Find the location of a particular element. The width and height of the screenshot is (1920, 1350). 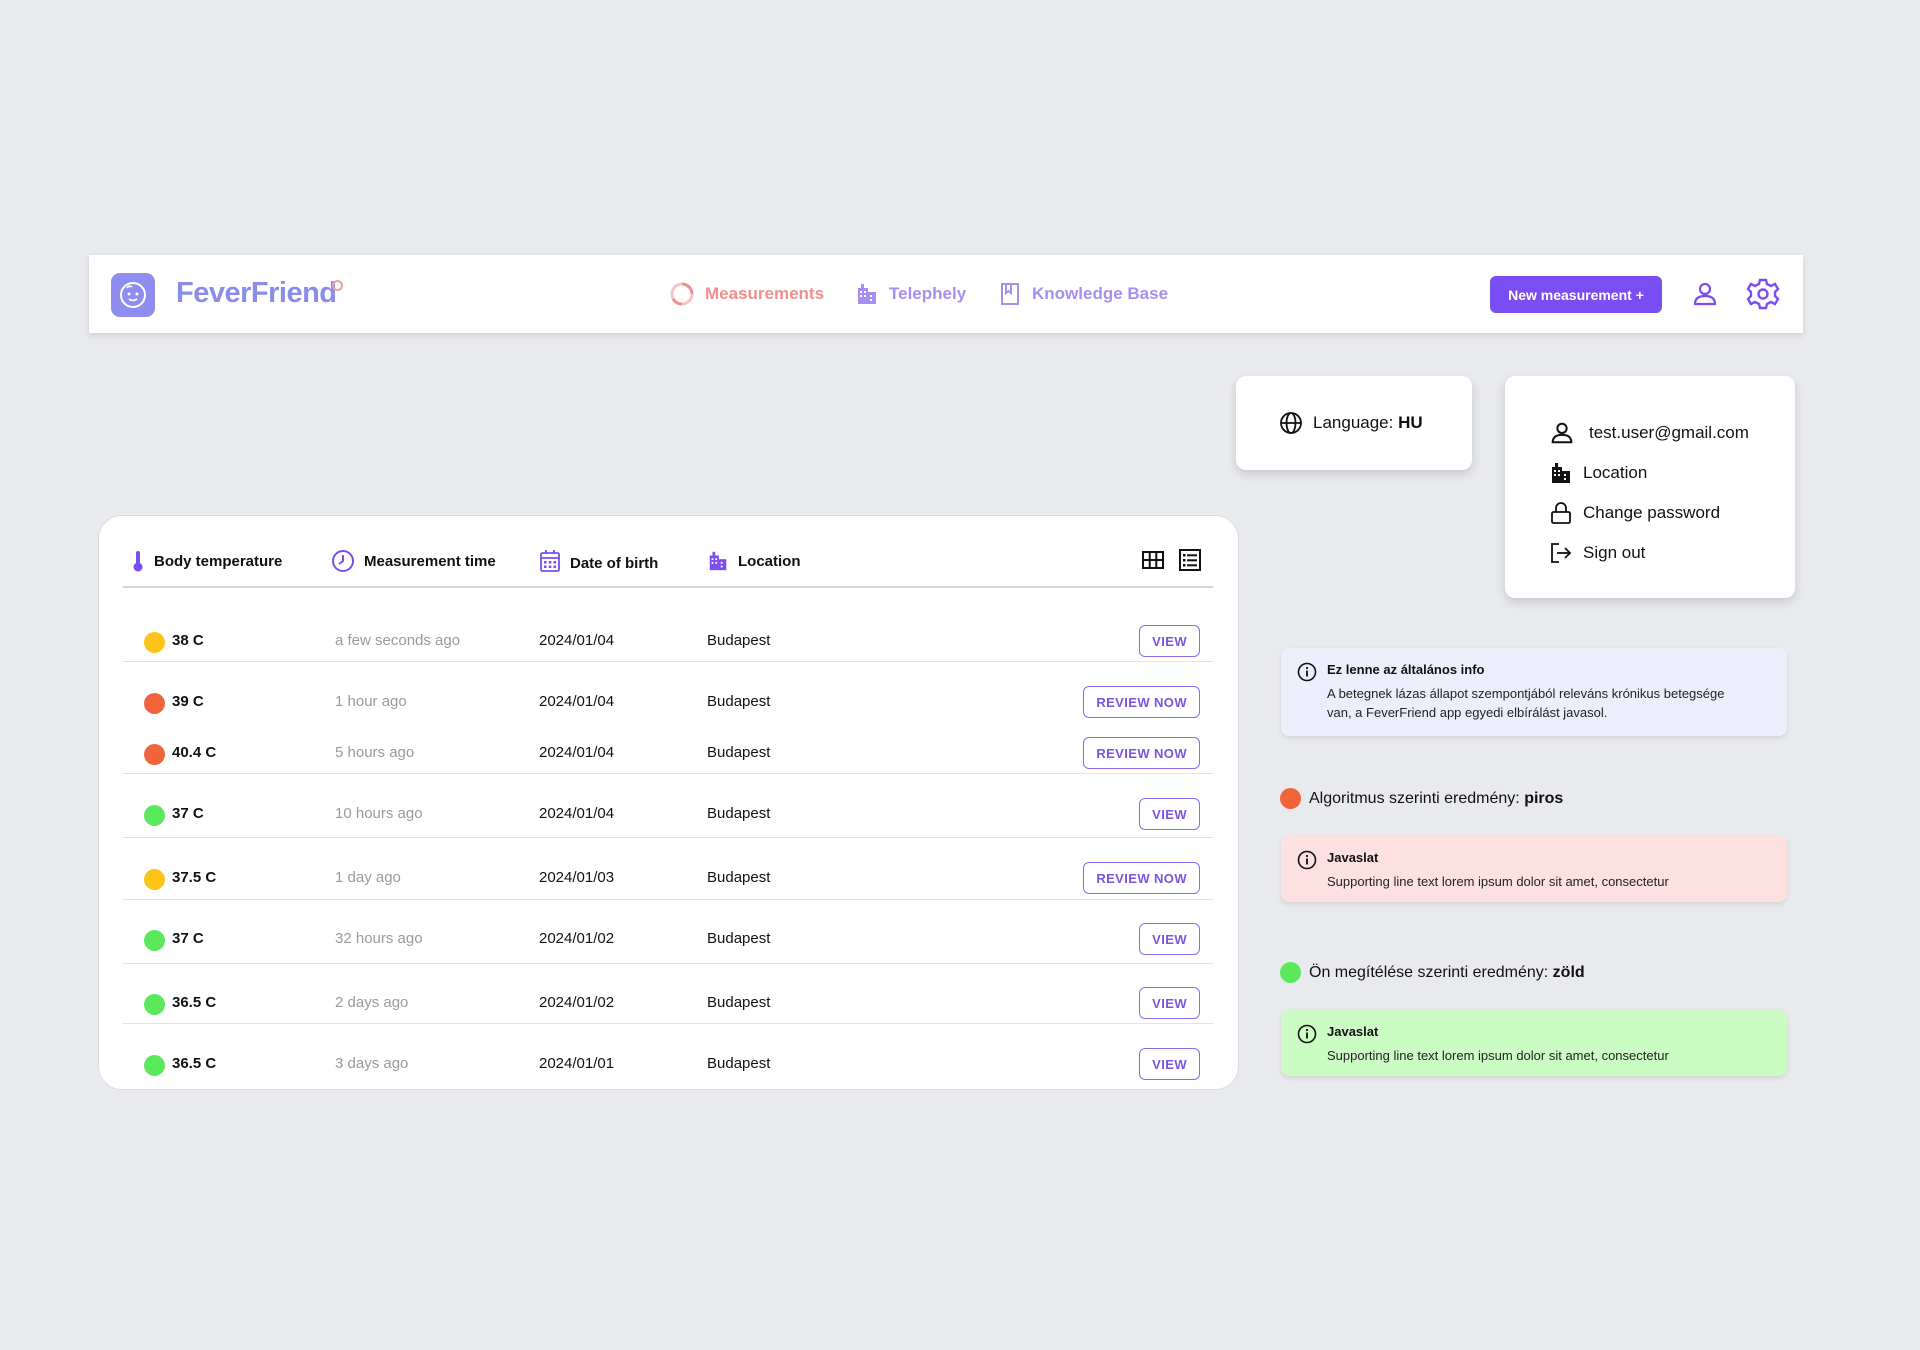

brand-name: FeverFriend is located at coordinates (256, 293).